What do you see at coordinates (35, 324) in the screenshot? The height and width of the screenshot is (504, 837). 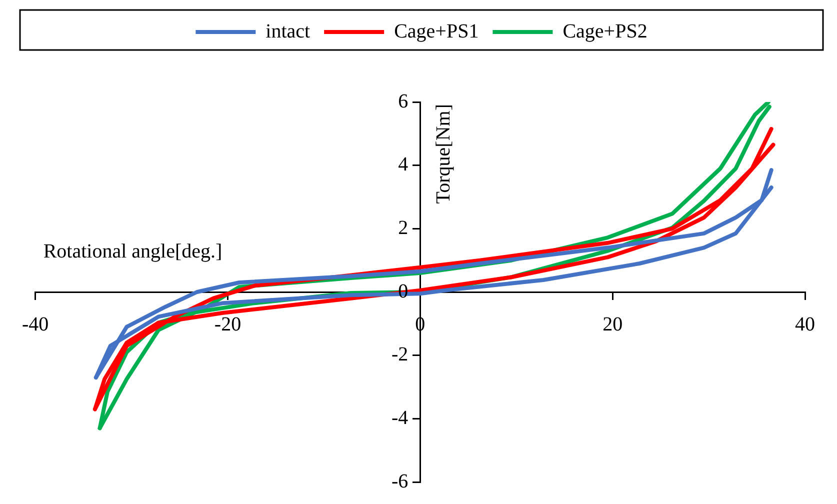 I see `x-tick-label: -40` at bounding box center [35, 324].